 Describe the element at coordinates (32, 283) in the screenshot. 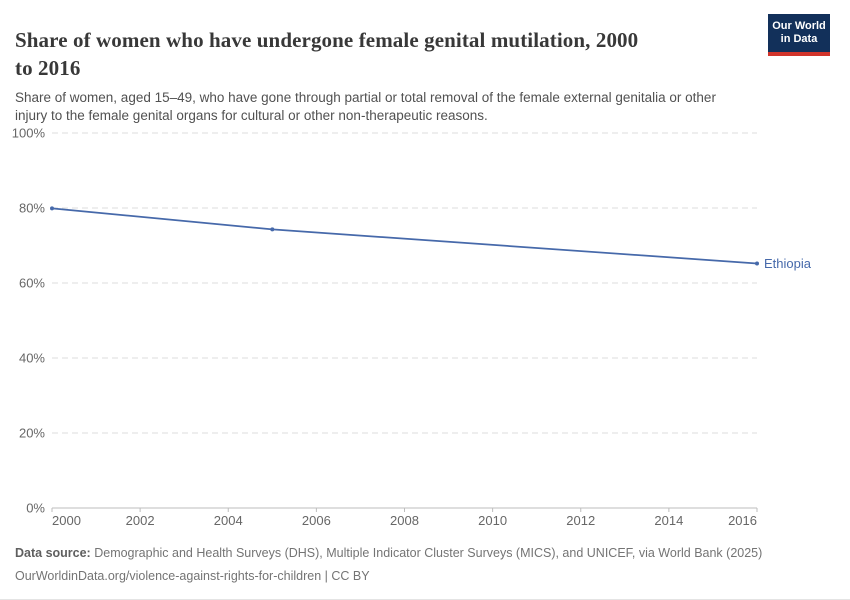

I see `y-tick-label: 60%` at that location.